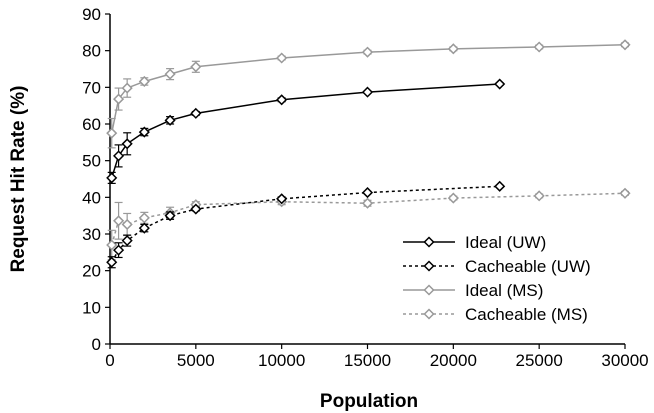 The width and height of the screenshot is (654, 413). What do you see at coordinates (196, 360) in the screenshot?
I see `x-tick-label: 5000` at bounding box center [196, 360].